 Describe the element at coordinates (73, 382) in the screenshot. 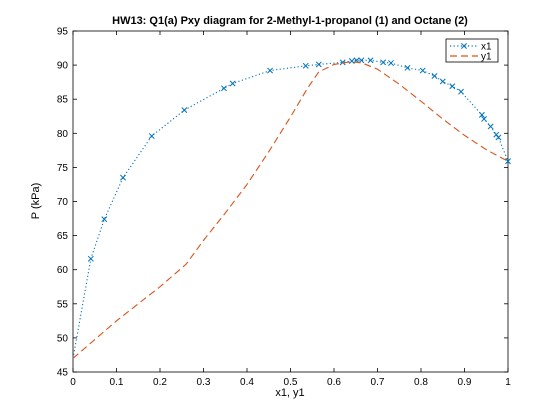

I see `x-tick-label: 0` at that location.